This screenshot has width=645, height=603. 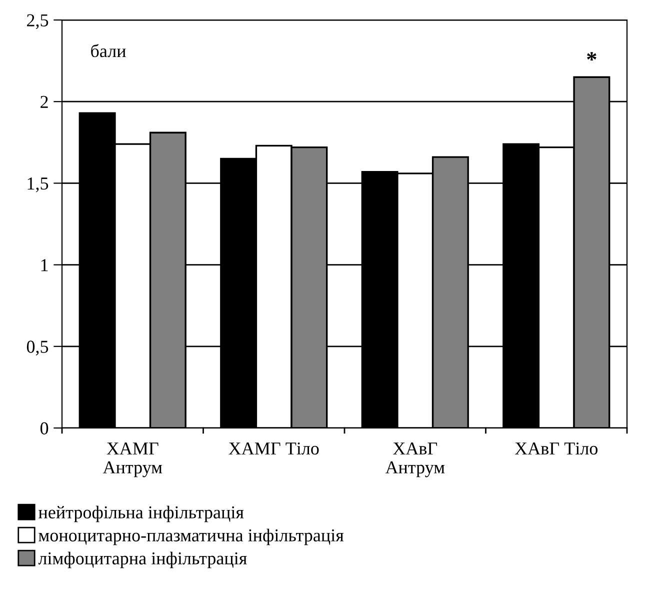 I want to click on y-tick-label: 2,5, so click(x=37, y=22).